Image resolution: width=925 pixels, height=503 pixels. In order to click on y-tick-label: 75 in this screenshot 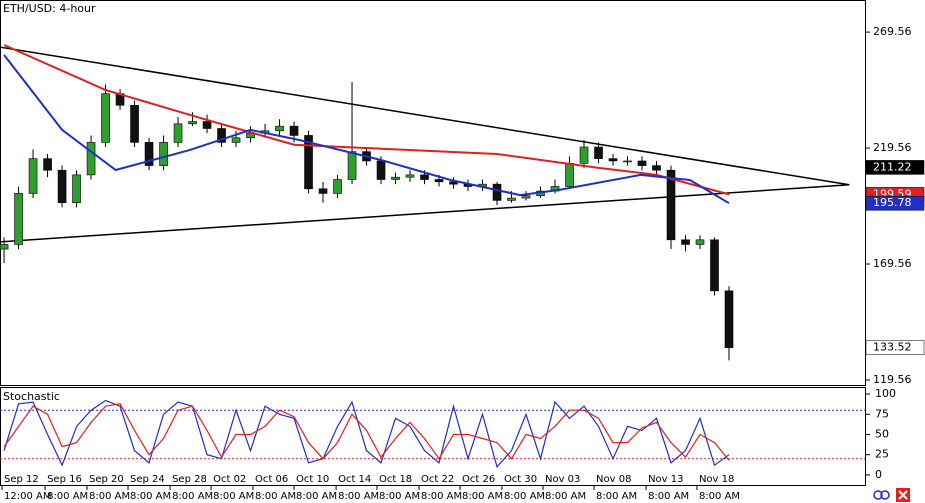, I will do `click(882, 413)`.